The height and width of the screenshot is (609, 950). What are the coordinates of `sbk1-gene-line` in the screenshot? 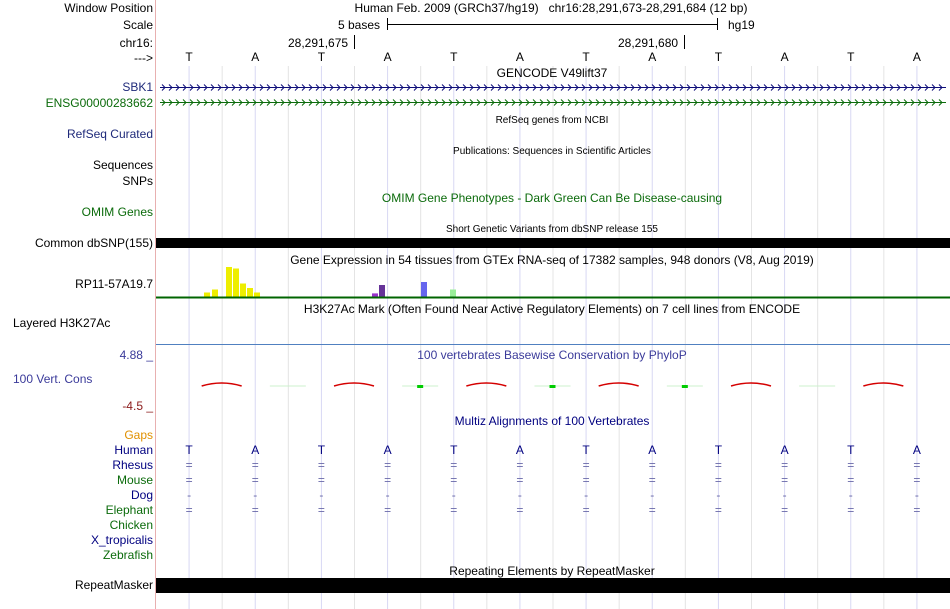 It's located at (553, 87).